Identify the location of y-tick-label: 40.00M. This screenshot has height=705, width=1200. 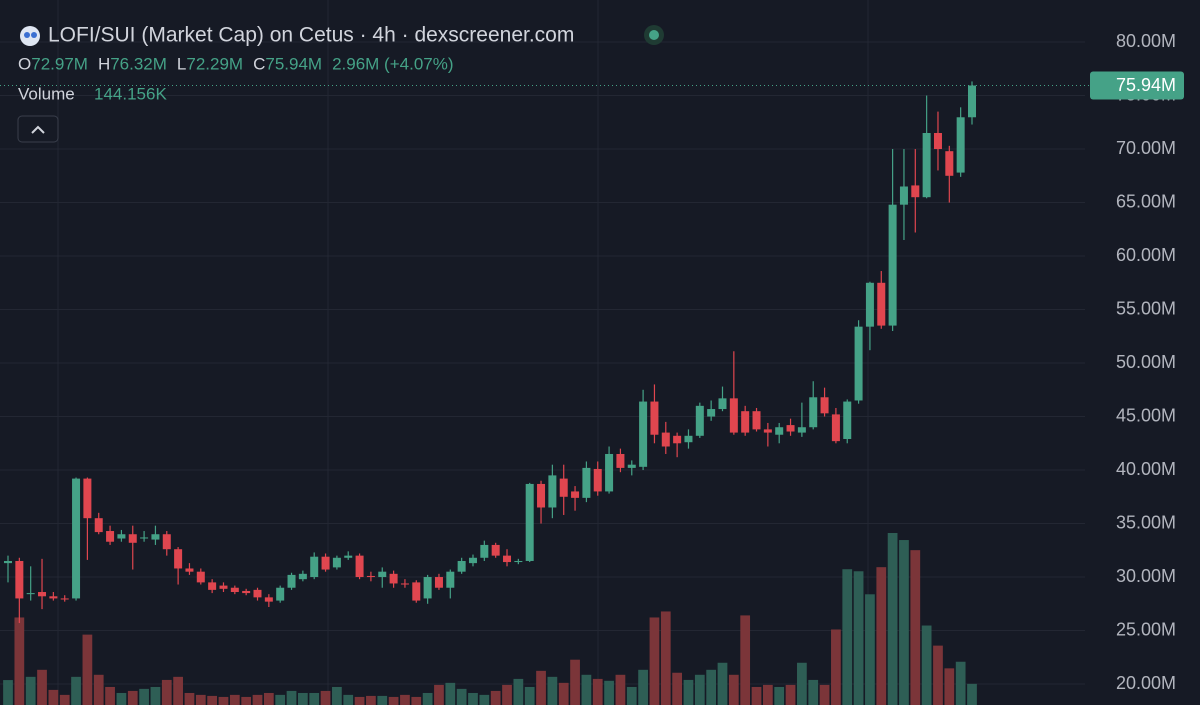
(1146, 469).